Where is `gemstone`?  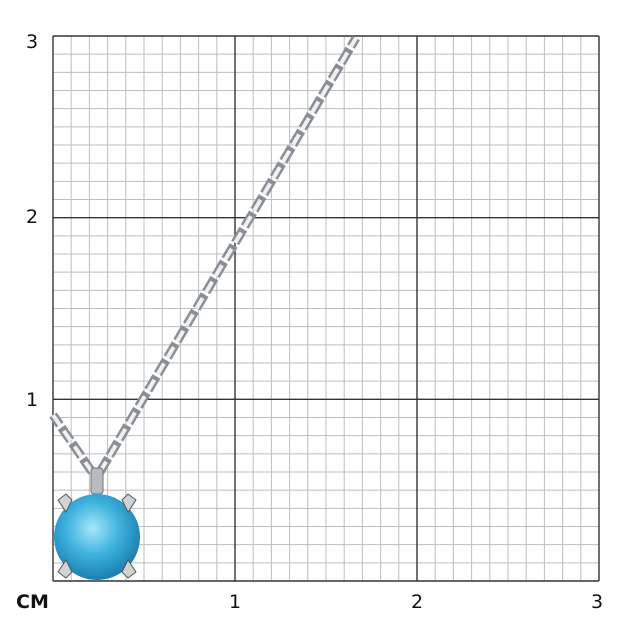
gemstone is located at coordinates (97, 537).